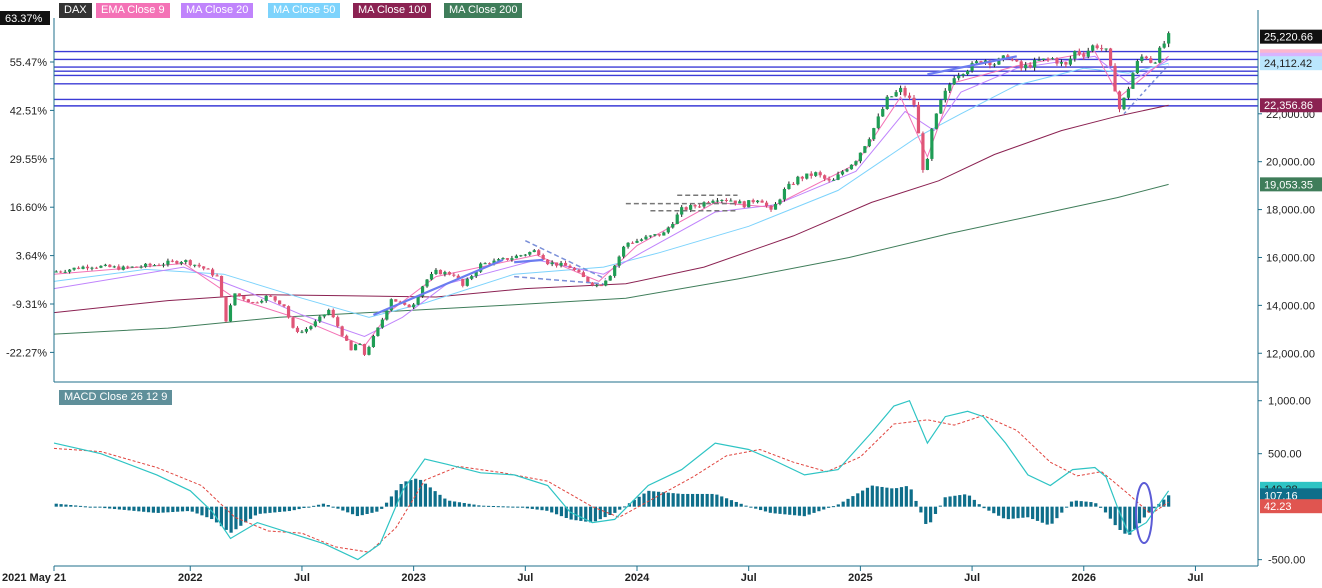 This screenshot has height=588, width=1322. Describe the element at coordinates (525, 577) in the screenshot. I see `time-tick-label: Jul` at that location.